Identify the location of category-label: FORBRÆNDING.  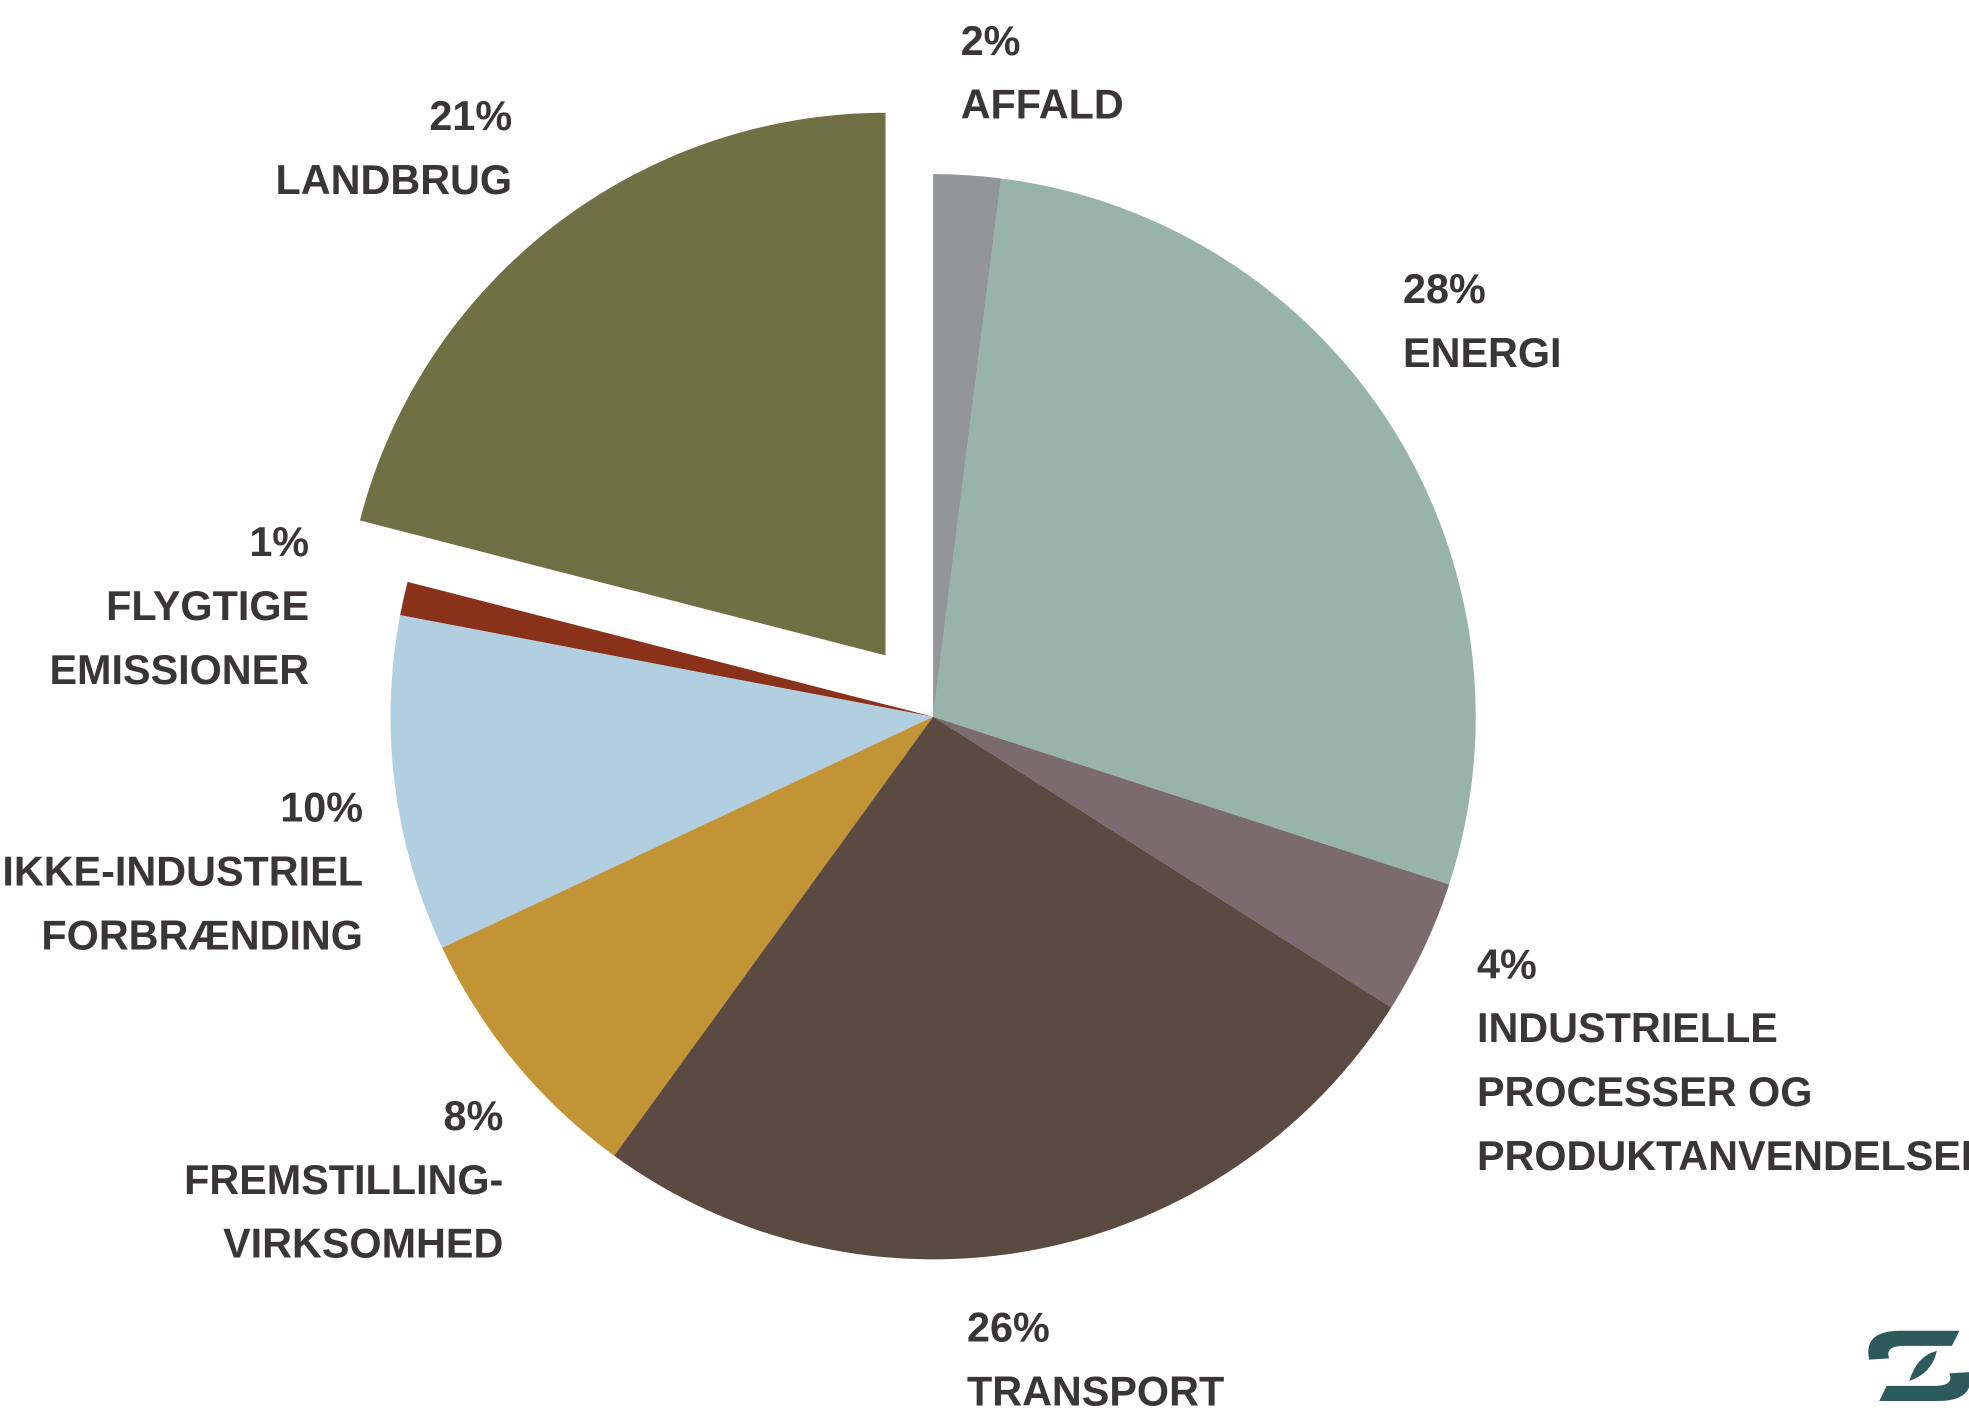
(202, 935).